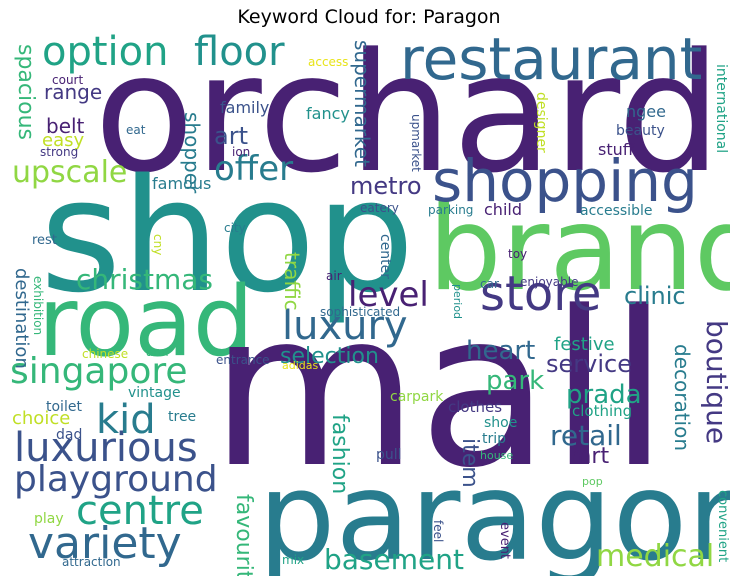  Describe the element at coordinates (99, 371) in the screenshot. I see `word-singapore: singapore` at that location.